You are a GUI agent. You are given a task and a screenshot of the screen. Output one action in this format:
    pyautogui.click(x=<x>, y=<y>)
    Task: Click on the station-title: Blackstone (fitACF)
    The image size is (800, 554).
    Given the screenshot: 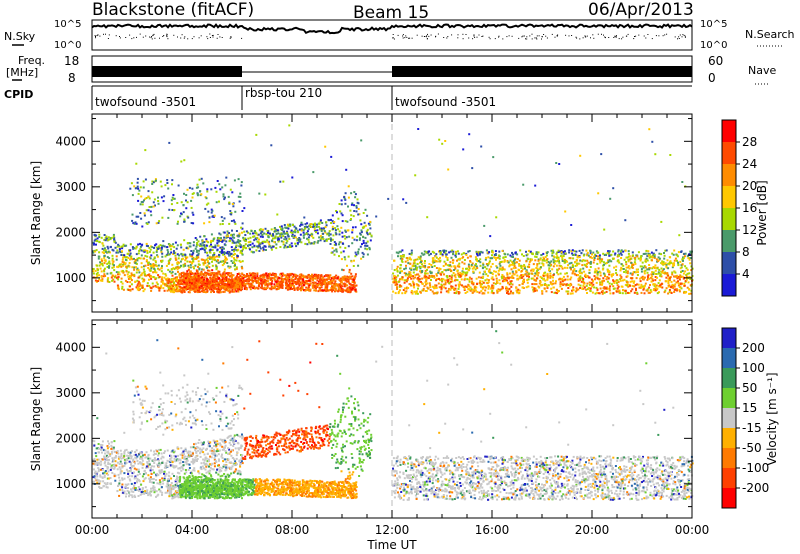 What is the action you would take?
    pyautogui.click(x=173, y=10)
    